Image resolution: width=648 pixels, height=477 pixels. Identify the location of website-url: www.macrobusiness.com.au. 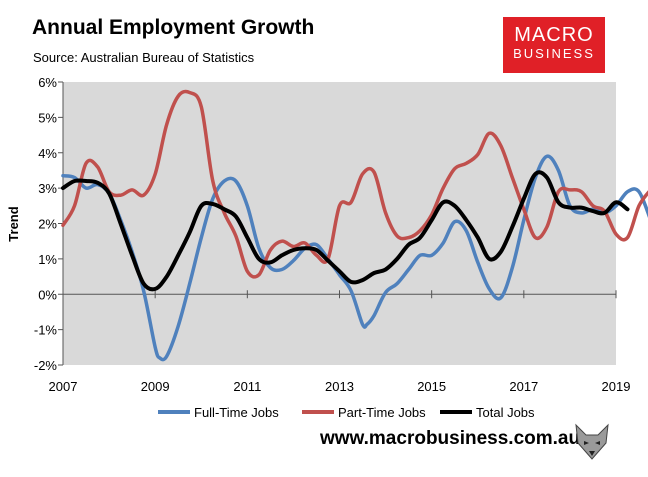
(450, 438).